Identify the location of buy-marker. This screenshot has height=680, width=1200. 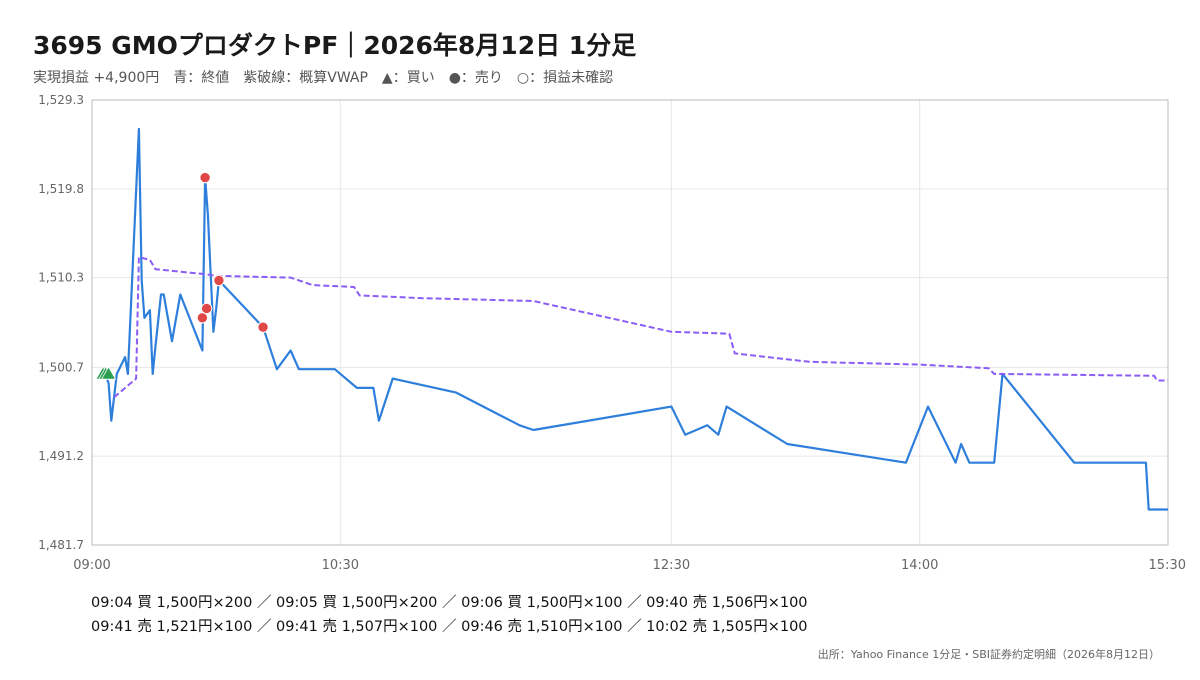
(108, 373).